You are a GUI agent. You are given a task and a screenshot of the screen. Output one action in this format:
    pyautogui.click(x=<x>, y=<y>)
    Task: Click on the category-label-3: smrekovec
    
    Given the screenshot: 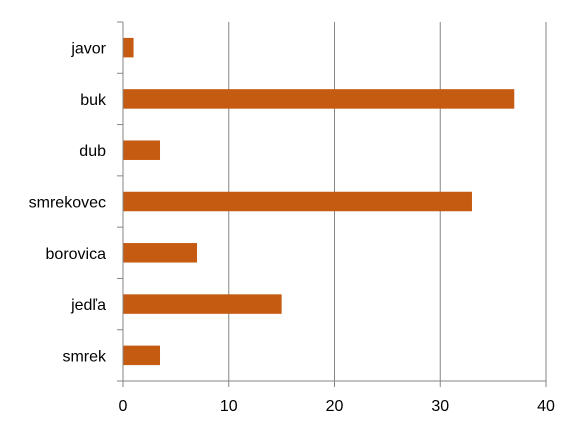 What is the action you would take?
    pyautogui.click(x=67, y=203)
    